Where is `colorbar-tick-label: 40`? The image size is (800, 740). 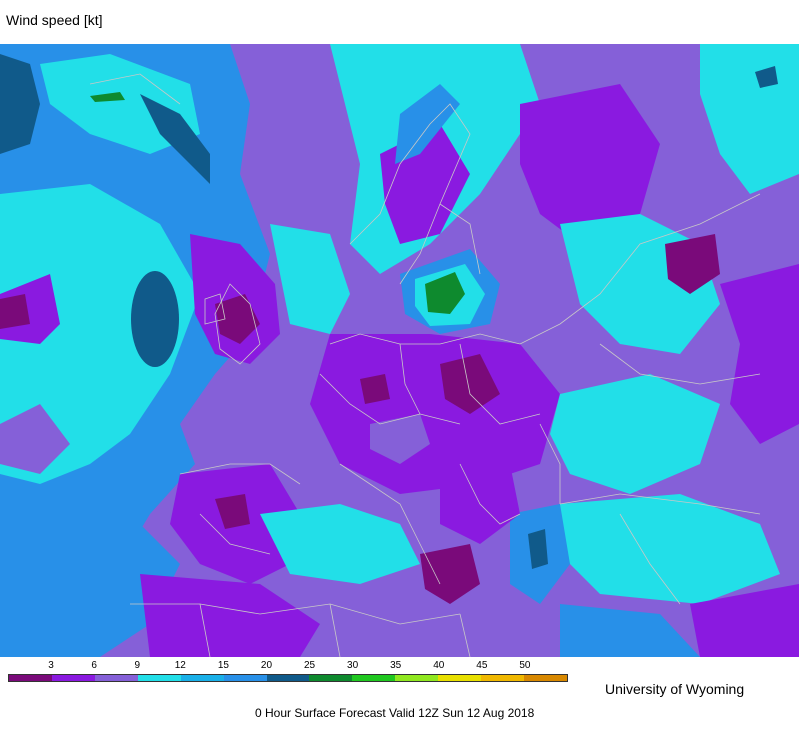
colorbar-tick-label: 40 is located at coordinates (439, 665).